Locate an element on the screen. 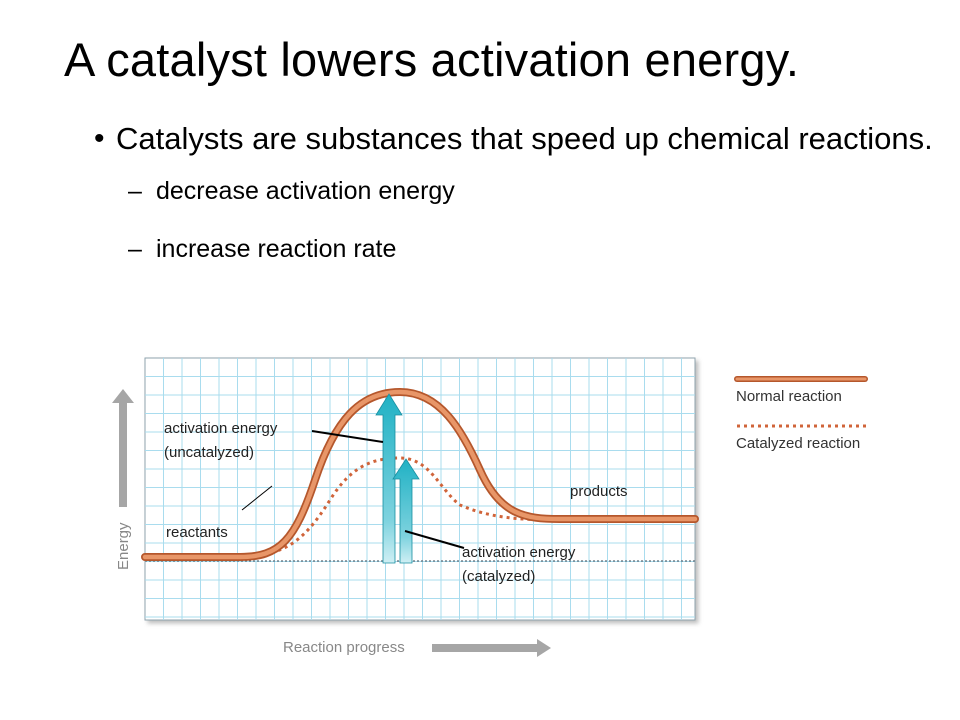 The image size is (960, 720). leader-line-uncatalyzed is located at coordinates (347, 436).